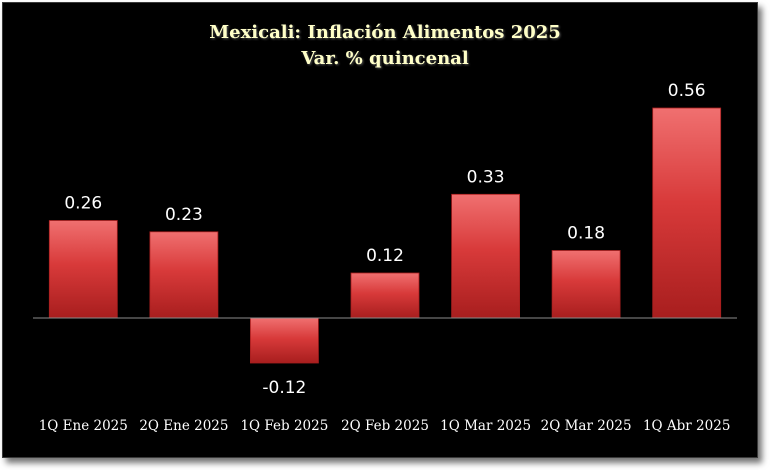 The width and height of the screenshot is (770, 470). Describe the element at coordinates (83, 426) in the screenshot. I see `category-label-0: 1Q Ene 2025` at that location.